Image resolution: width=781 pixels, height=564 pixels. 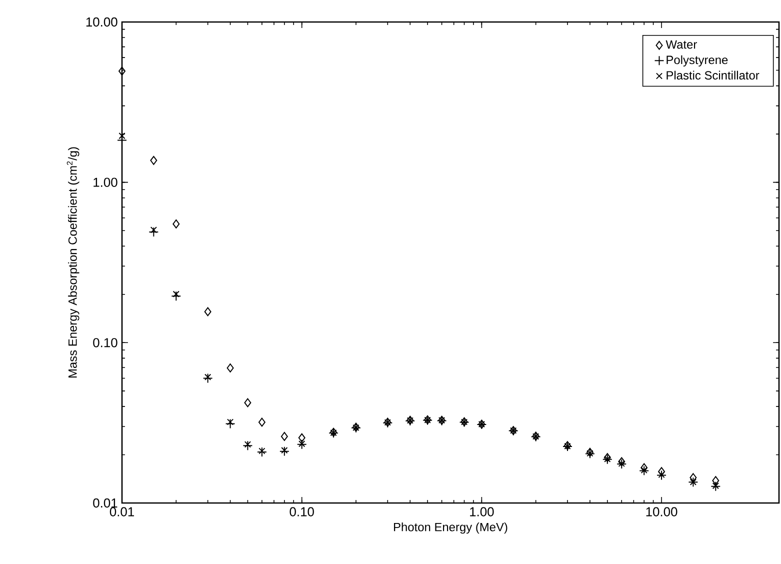 What do you see at coordinates (105, 503) in the screenshot?
I see `y-tick-label: 0.01` at bounding box center [105, 503].